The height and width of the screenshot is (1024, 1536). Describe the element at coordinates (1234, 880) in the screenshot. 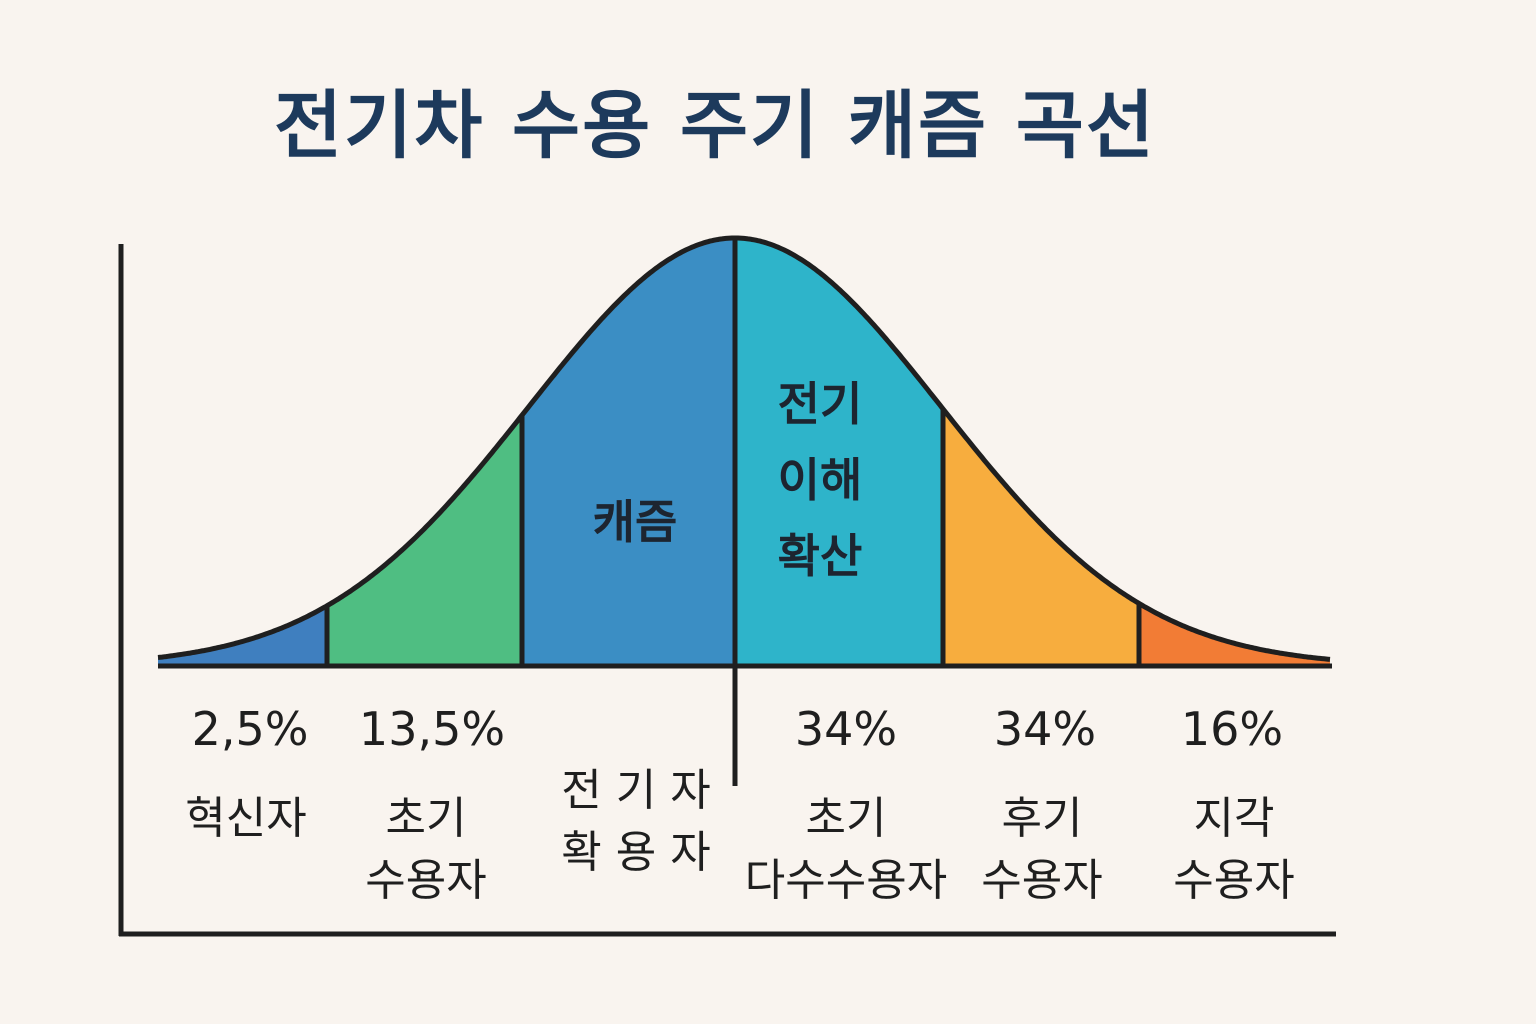

I see `laggards-label-line-2: 수용자` at that location.